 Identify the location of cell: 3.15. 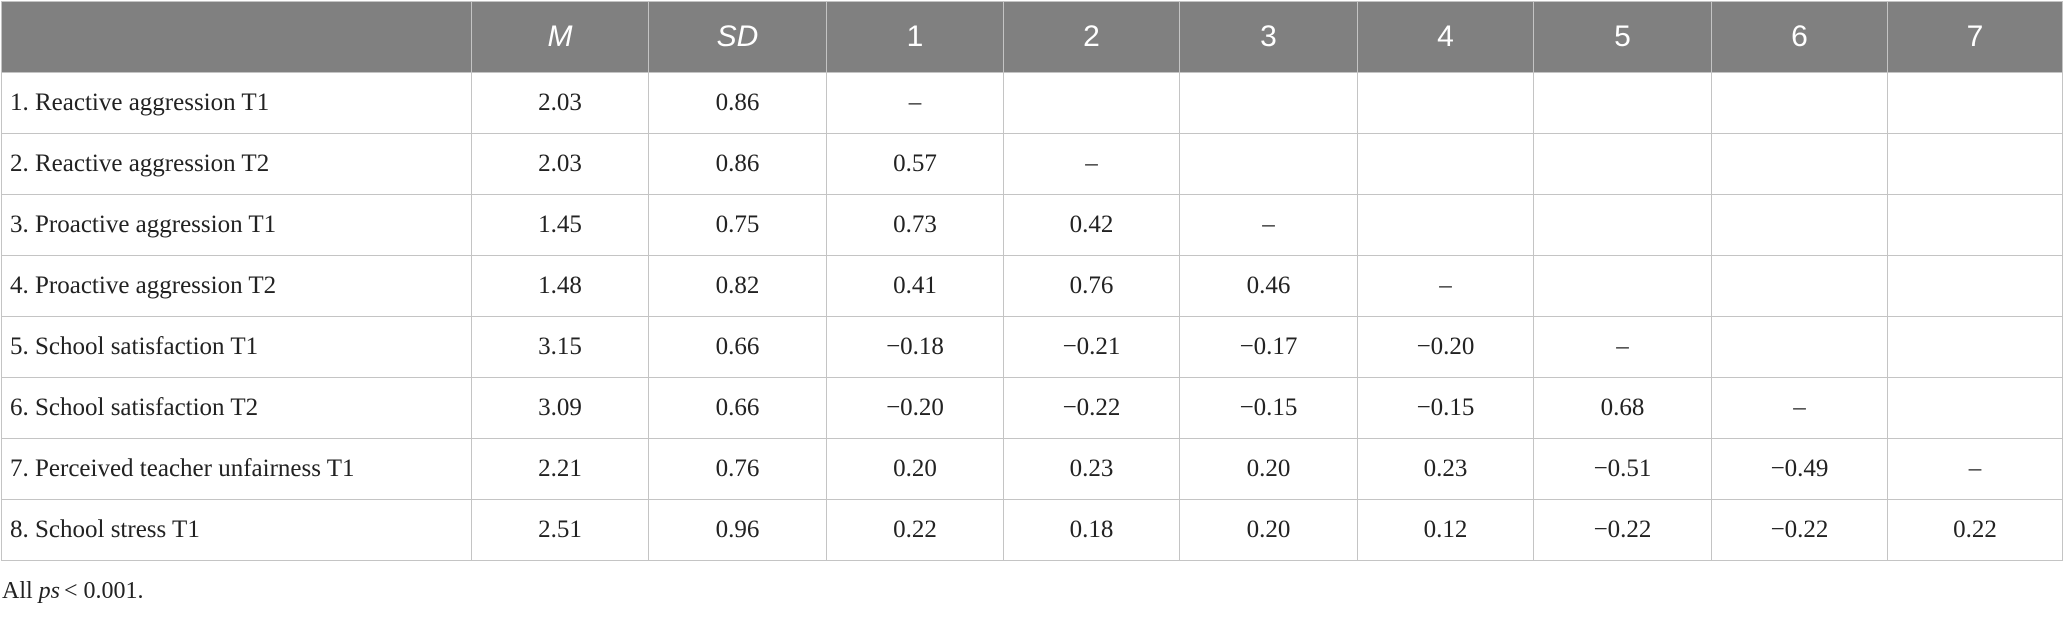
(560, 347).